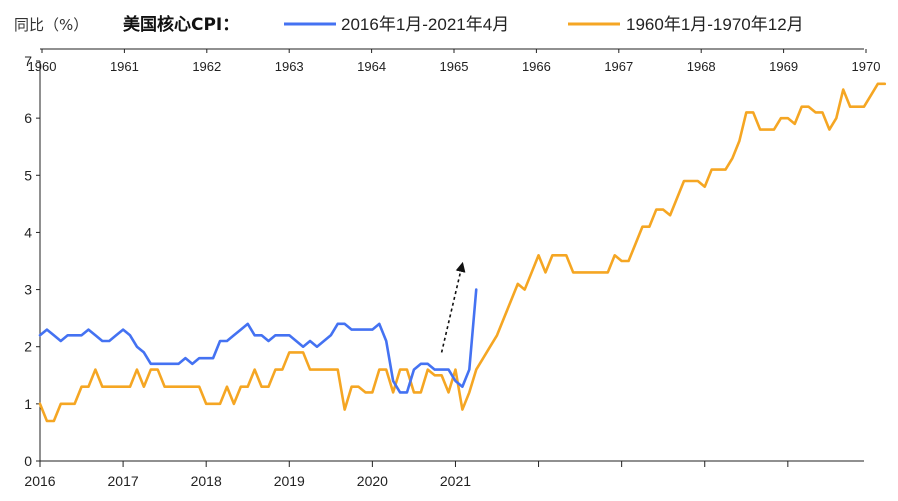  What do you see at coordinates (701, 66) in the screenshot?
I see `top-tick-label: 1968` at bounding box center [701, 66].